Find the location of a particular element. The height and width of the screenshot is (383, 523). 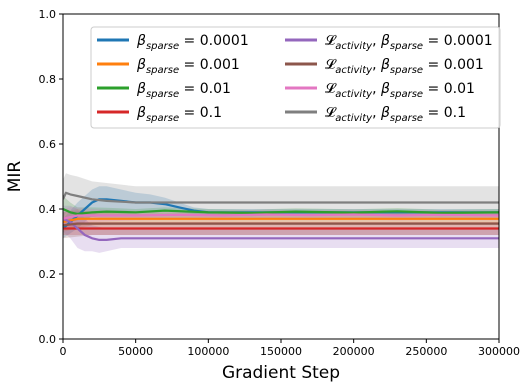

series-line-b1e2 is located at coordinates (281, 211).